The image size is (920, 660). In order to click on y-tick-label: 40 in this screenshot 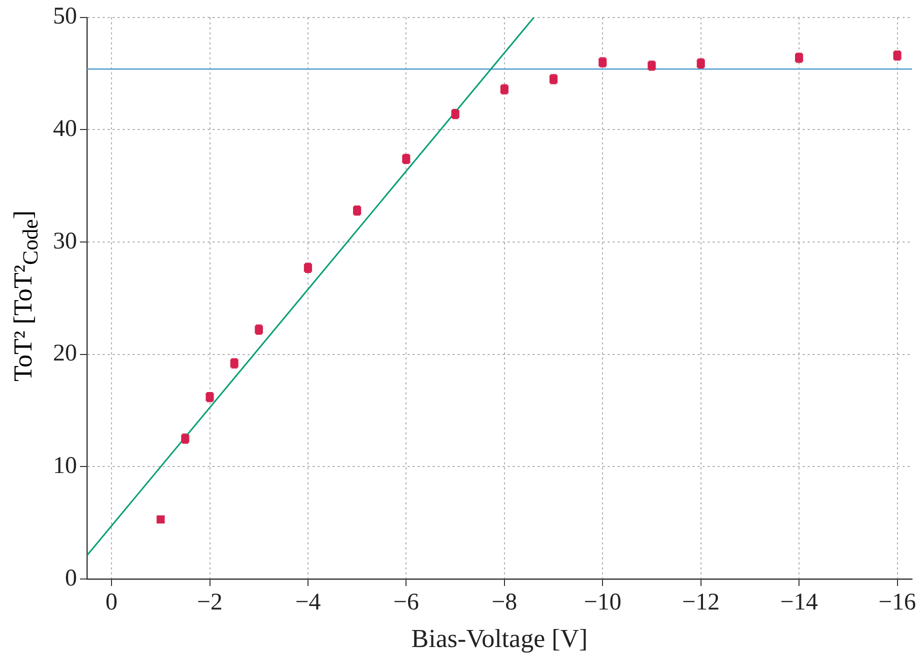, I will do `click(65, 129)`.